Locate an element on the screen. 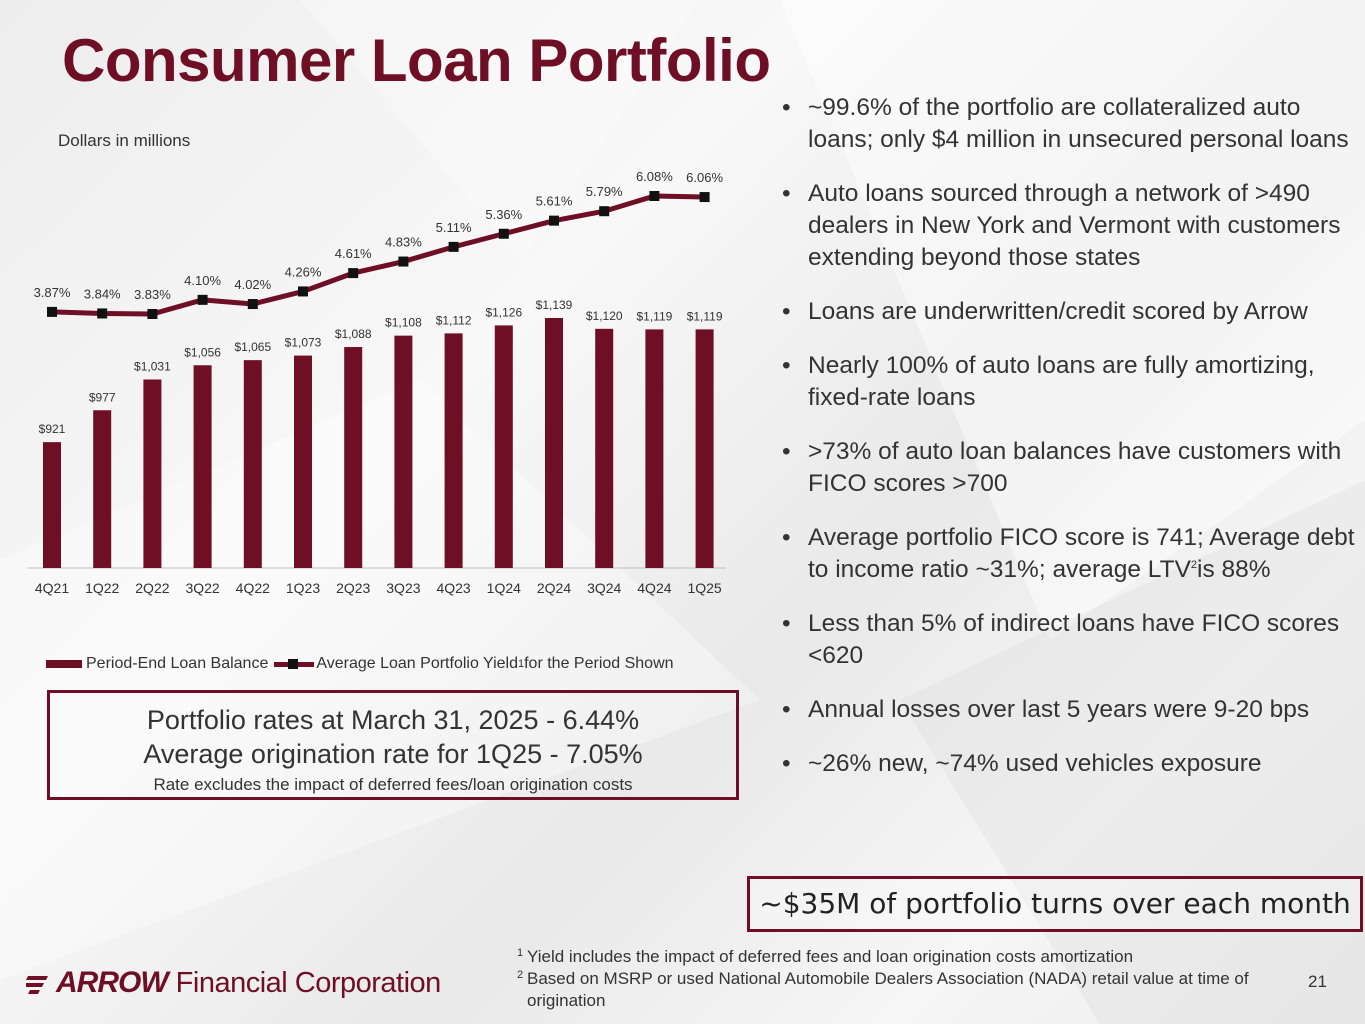 The width and height of the screenshot is (1365, 1024). bar-label: $1,120 is located at coordinates (604, 316).